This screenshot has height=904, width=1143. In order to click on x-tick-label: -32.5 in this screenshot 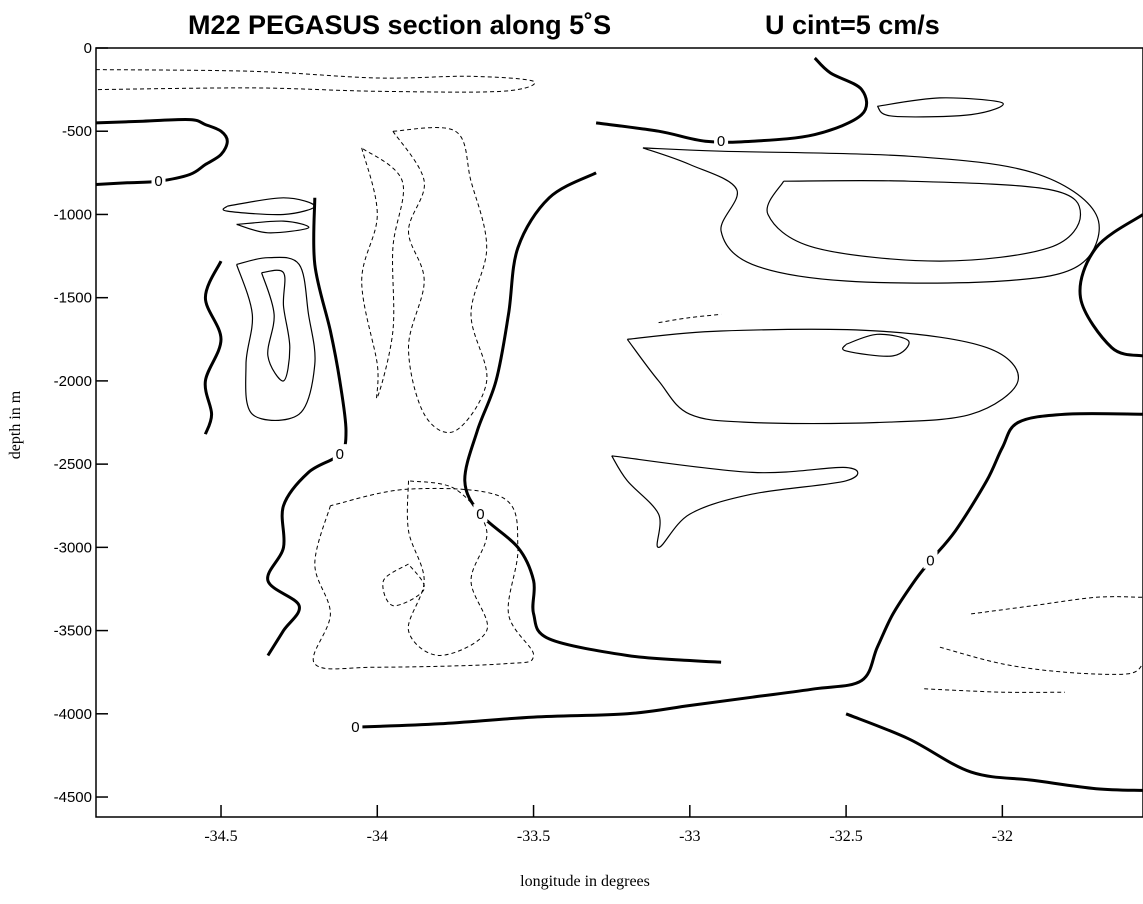, I will do `click(845, 836)`.